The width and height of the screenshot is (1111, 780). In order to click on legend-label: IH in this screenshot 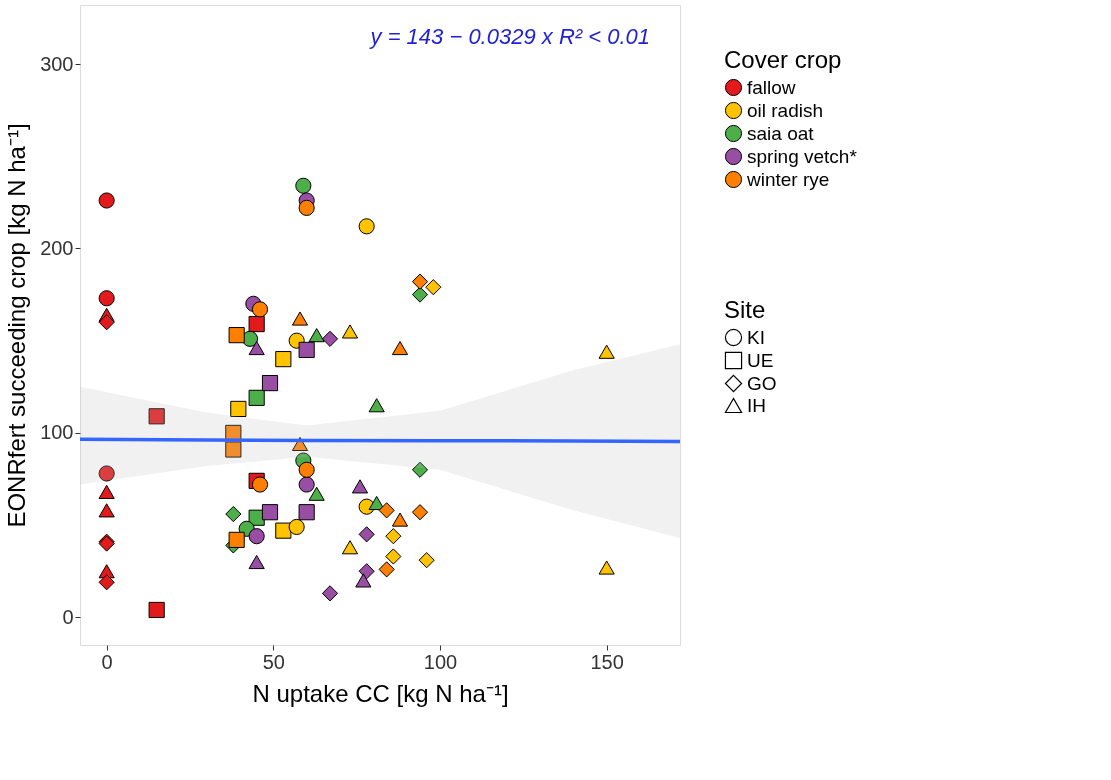, I will do `click(756, 405)`.